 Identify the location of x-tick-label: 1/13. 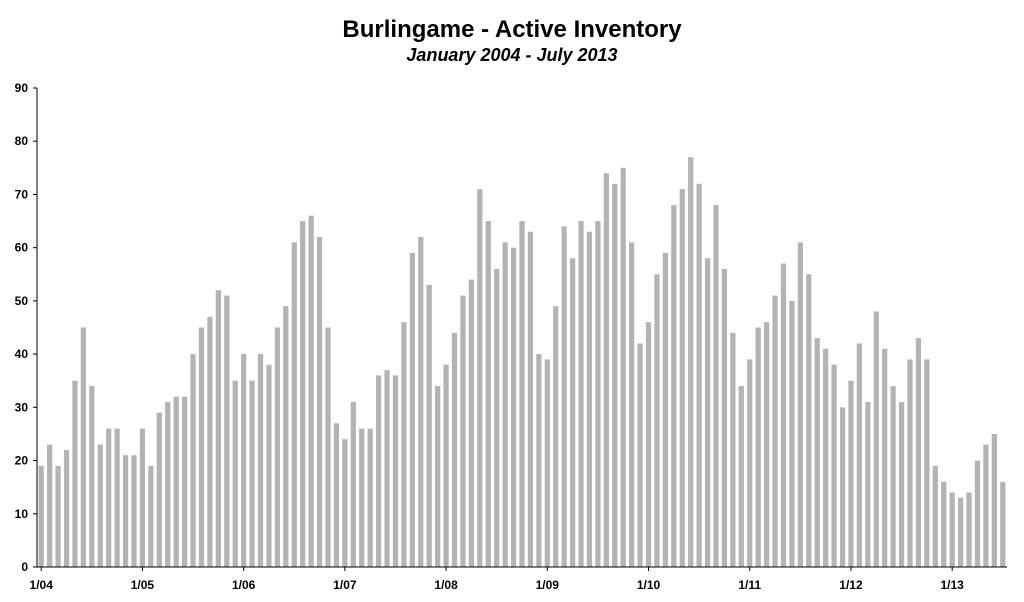
(952, 585).